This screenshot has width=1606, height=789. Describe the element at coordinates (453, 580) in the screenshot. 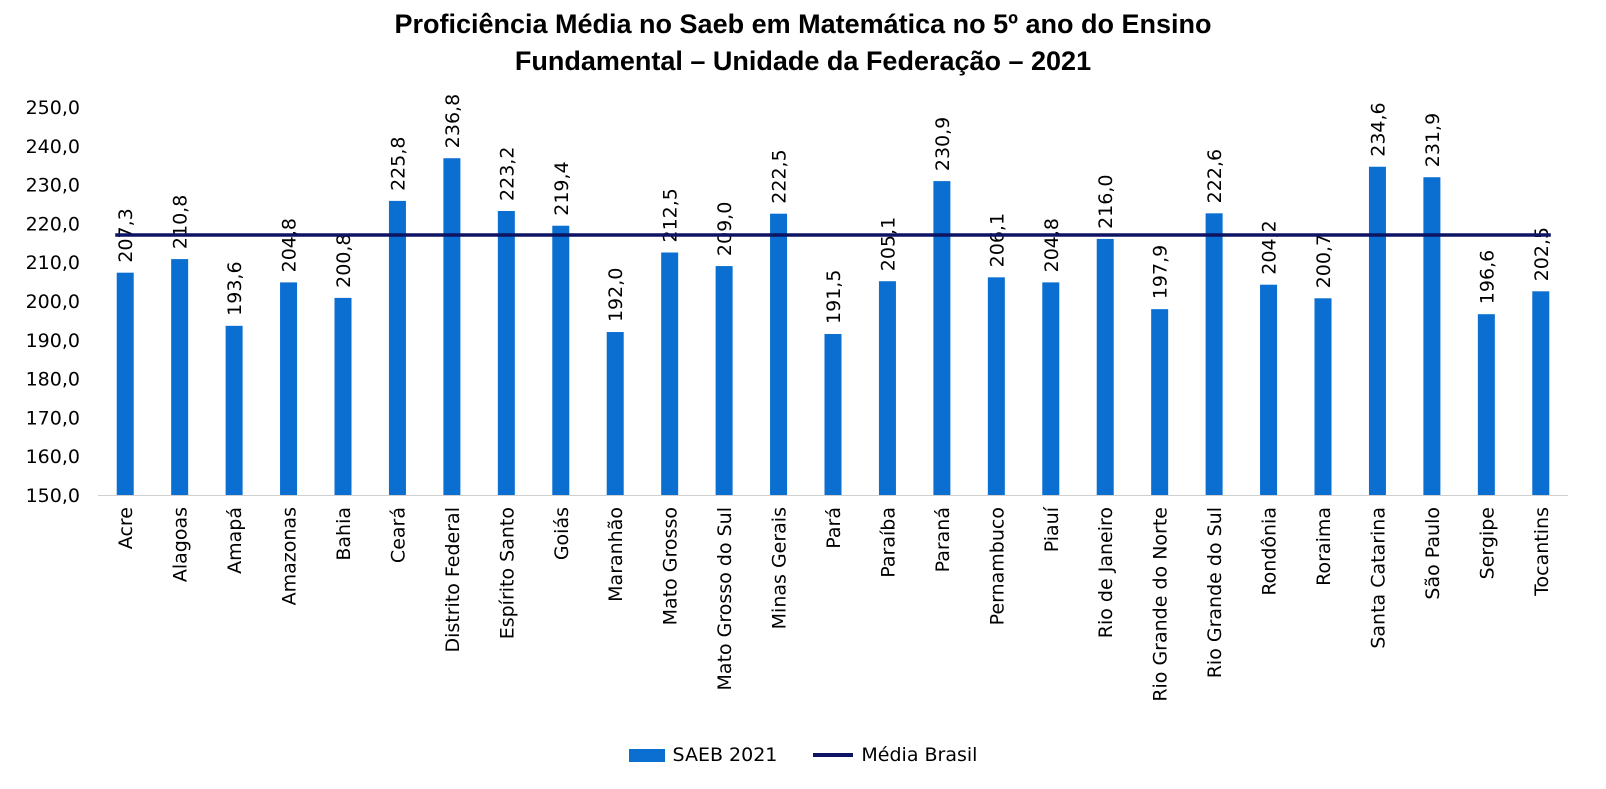

I see `x-tick-label: Distrito Federal` at that location.